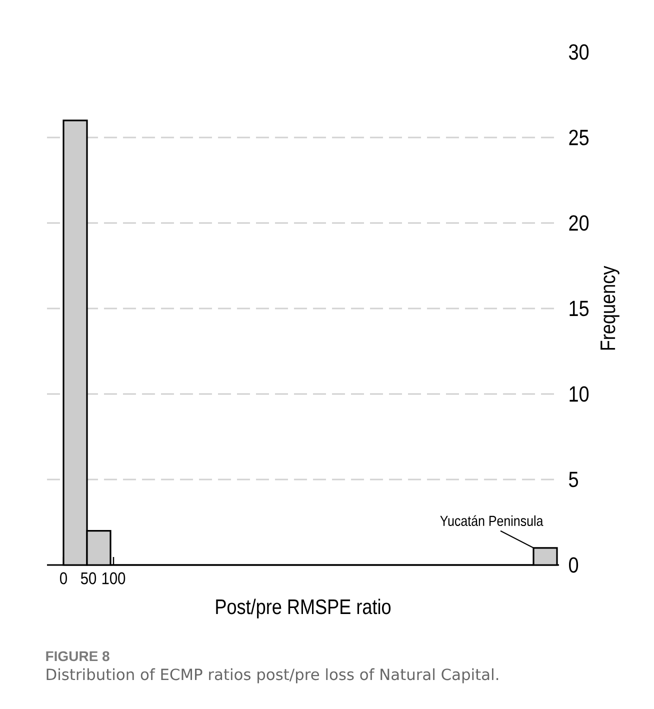 The height and width of the screenshot is (709, 654). Describe the element at coordinates (579, 394) in the screenshot. I see `y-tick-label: 10` at that location.